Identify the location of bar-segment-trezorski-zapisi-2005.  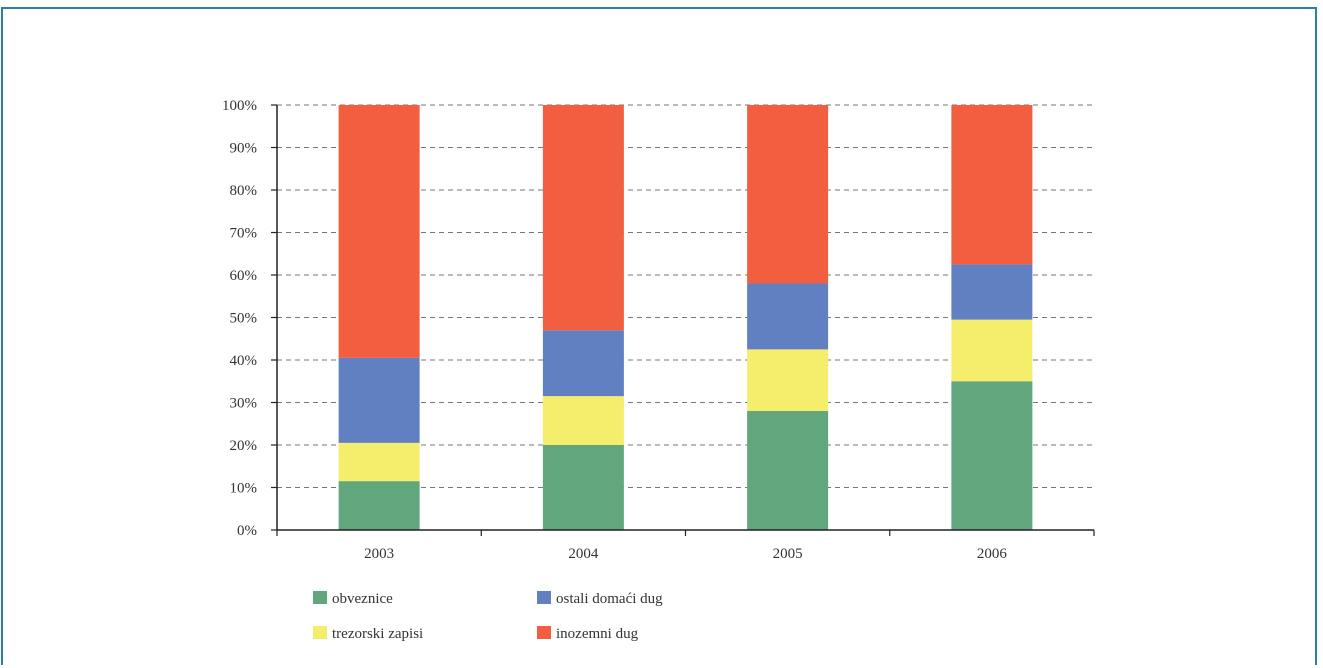
(788, 380).